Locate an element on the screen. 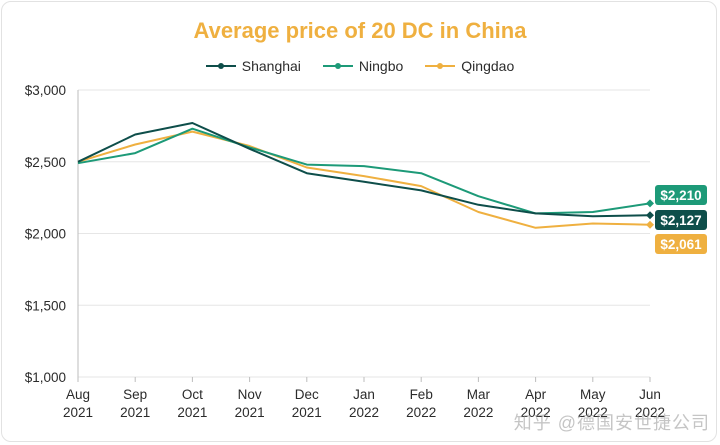  x-tick-label-month: Jan is located at coordinates (364, 394).